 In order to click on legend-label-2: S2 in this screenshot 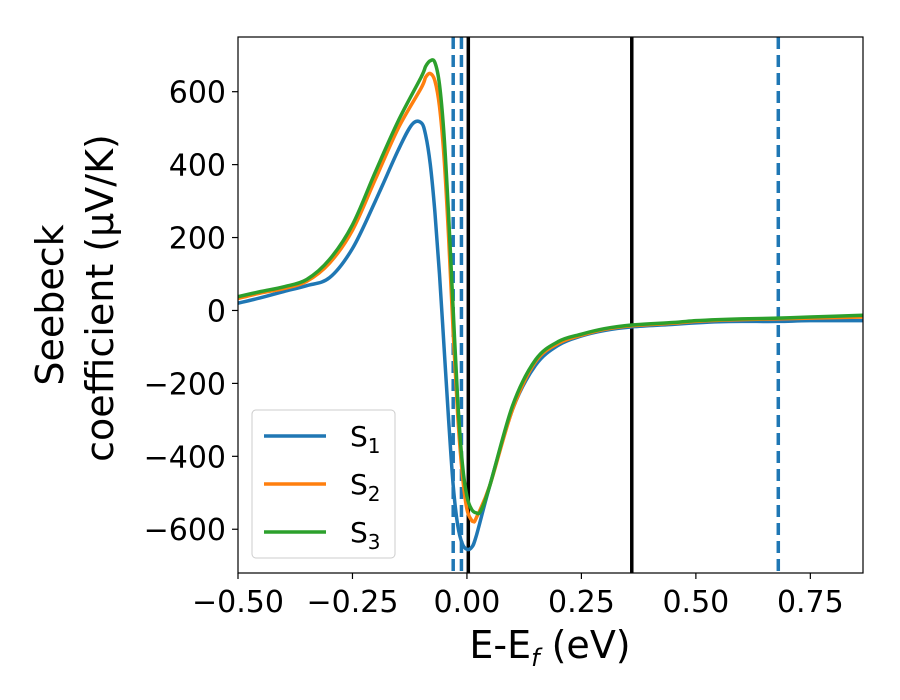, I will do `click(365, 487)`.